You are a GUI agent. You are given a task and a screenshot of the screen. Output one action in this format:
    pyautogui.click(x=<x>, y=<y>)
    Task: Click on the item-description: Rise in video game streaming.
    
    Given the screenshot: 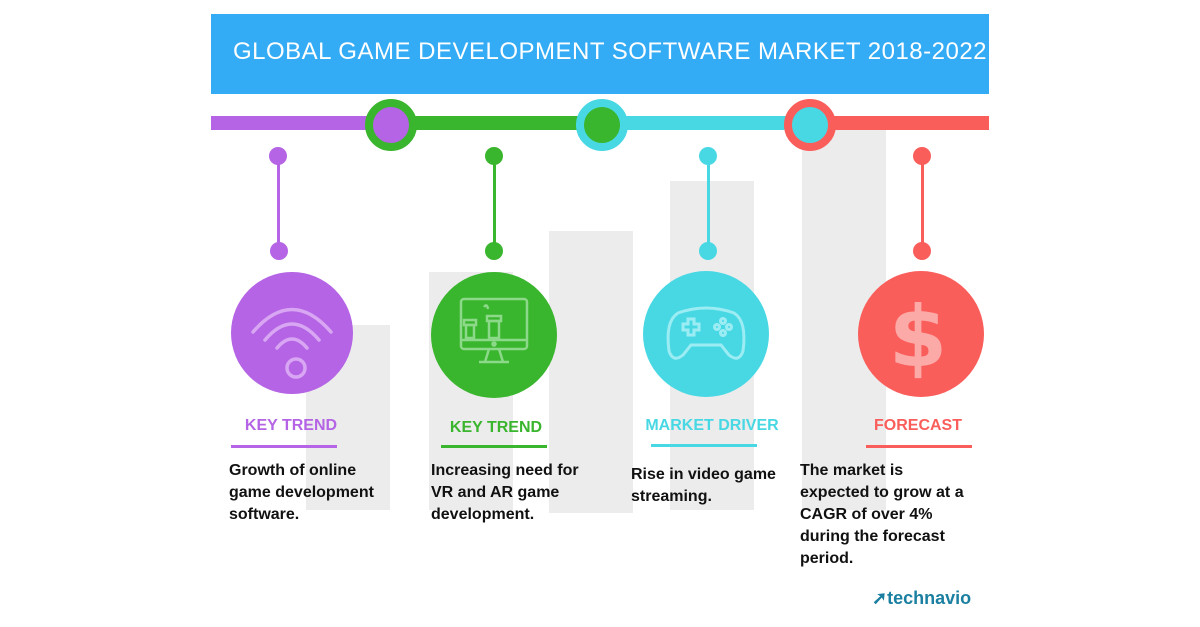 What is the action you would take?
    pyautogui.click(x=703, y=485)
    